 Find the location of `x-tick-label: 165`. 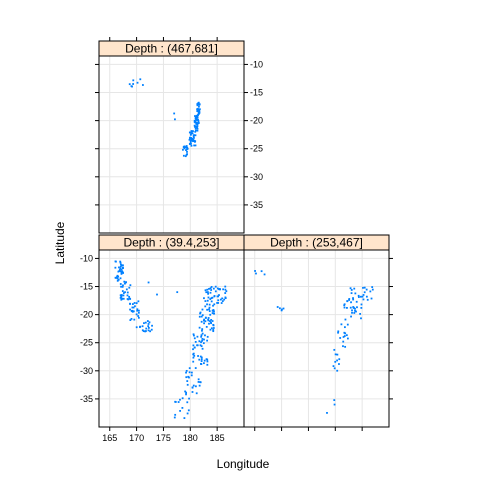

x-tick-label: 165 is located at coordinates (109, 438).